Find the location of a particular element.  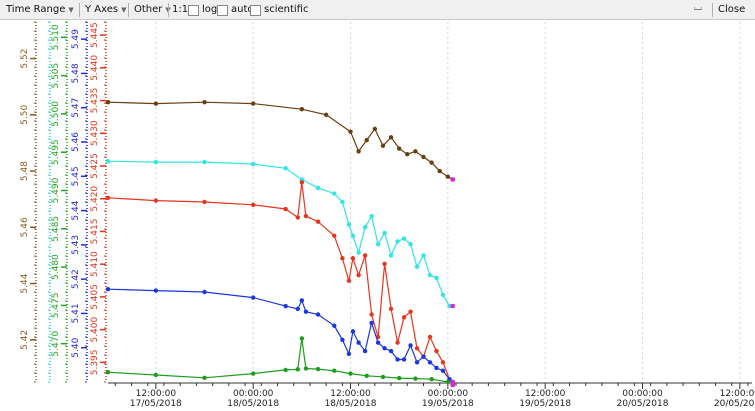

toolbar-separator is located at coordinates (128, 10).